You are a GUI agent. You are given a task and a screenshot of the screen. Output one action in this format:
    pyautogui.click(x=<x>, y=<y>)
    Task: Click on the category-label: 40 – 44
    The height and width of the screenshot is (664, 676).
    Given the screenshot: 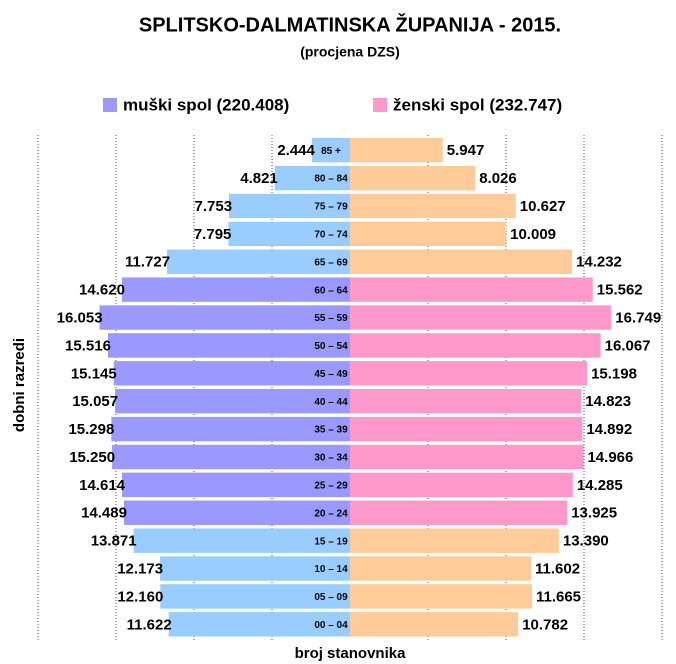 What is the action you would take?
    pyautogui.click(x=331, y=402)
    